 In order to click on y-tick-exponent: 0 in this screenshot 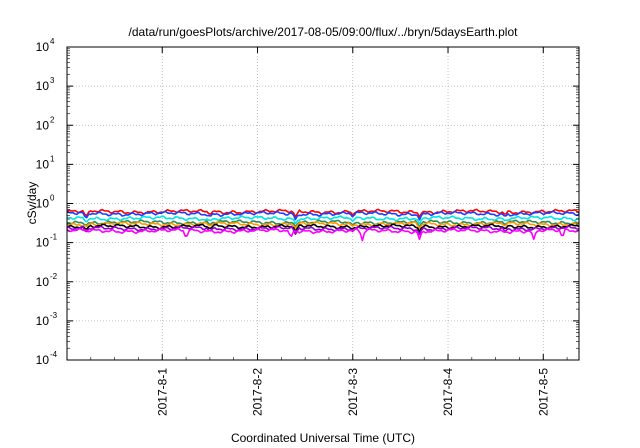, I will do `click(52, 198)`.